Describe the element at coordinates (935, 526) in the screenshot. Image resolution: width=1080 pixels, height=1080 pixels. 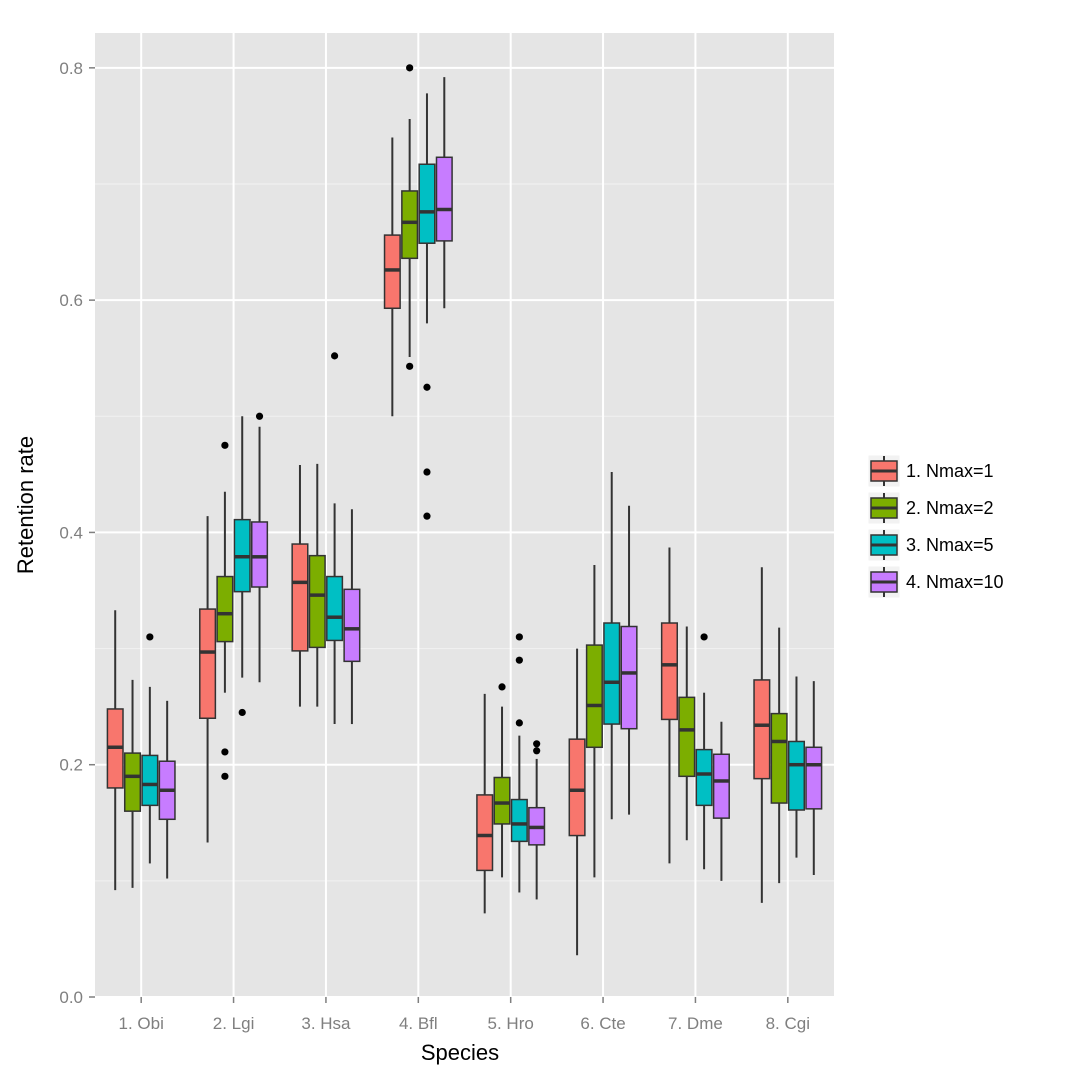
I see `legend: 1. Nmax=1 2. Nmax=2 3. Nmax=5 4. Nmax=10` at that location.